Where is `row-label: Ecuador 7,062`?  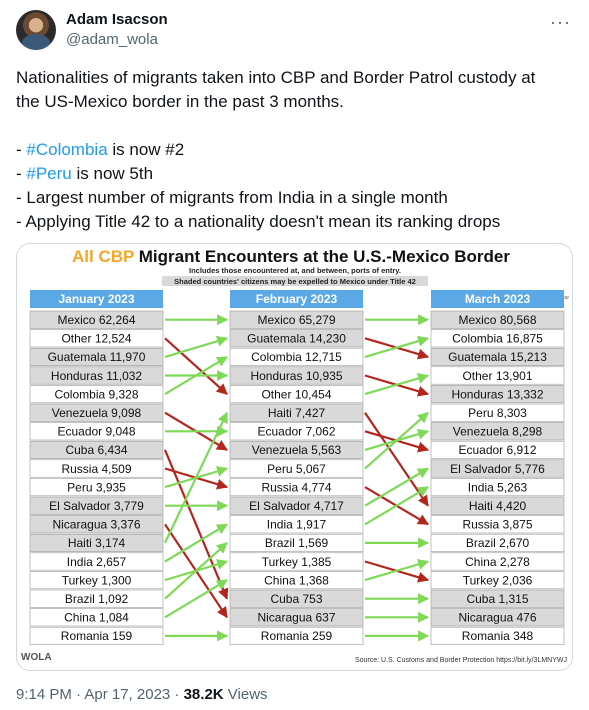
row-label: Ecuador 7,062 is located at coordinates (296, 432).